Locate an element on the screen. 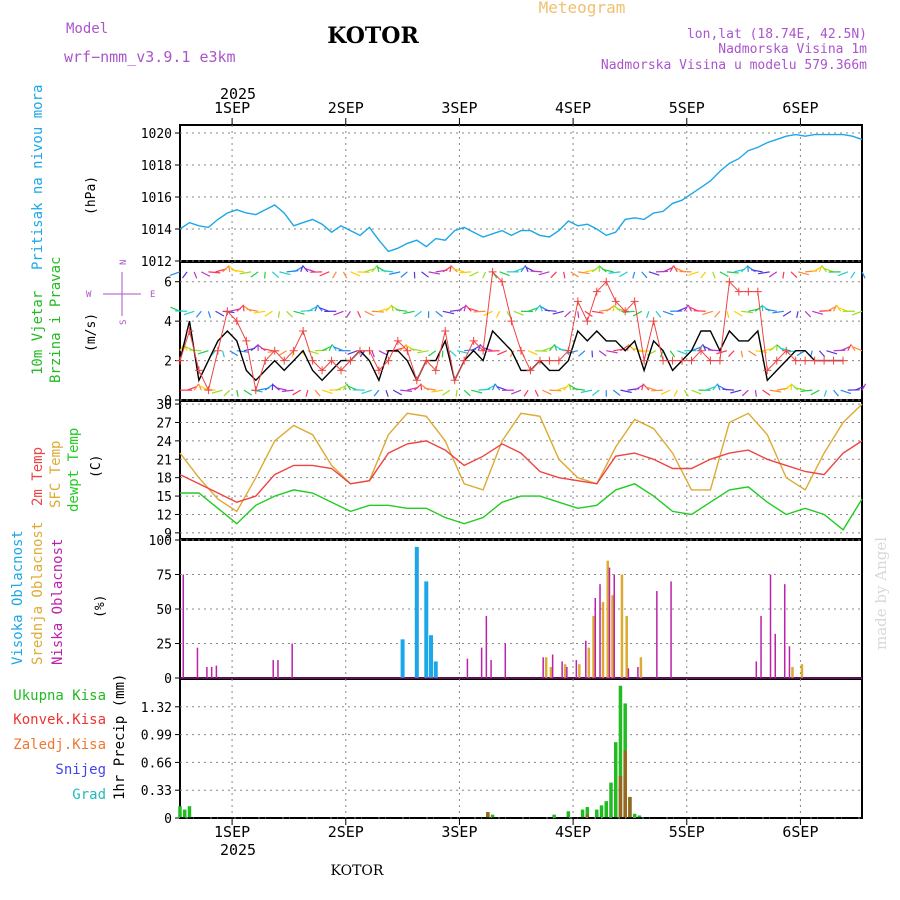  compass-south: S is located at coordinates (124, 322).